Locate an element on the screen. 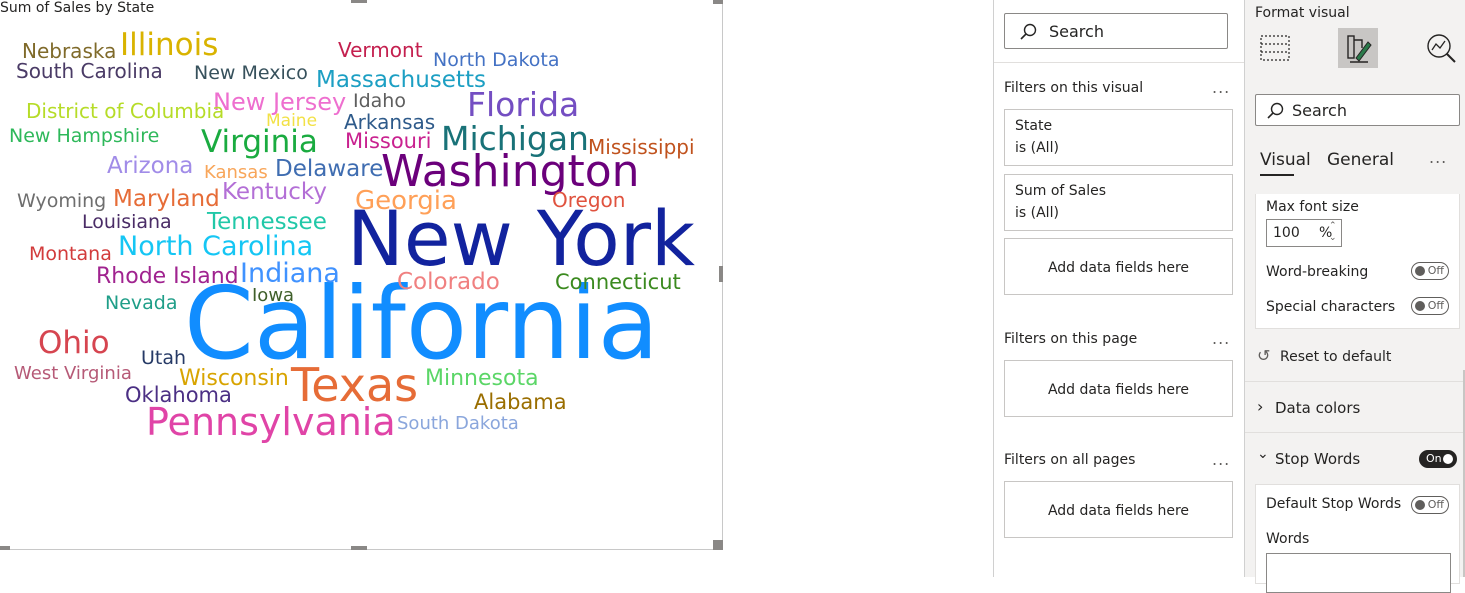  resize-handle-bottom-right is located at coordinates (718, 545).